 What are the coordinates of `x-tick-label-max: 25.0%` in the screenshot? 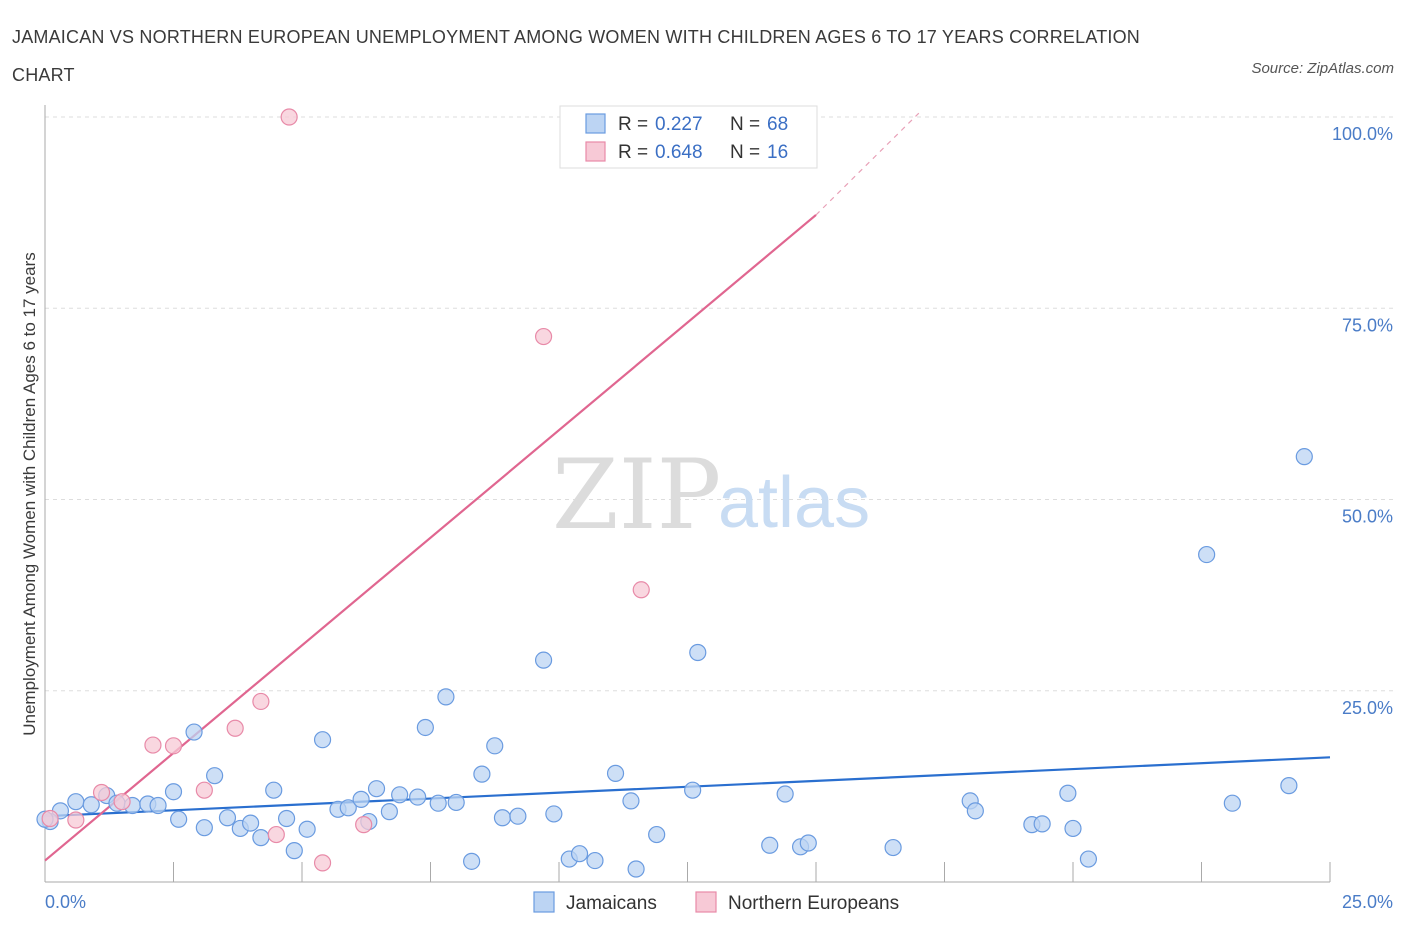 It's located at (1367, 902).